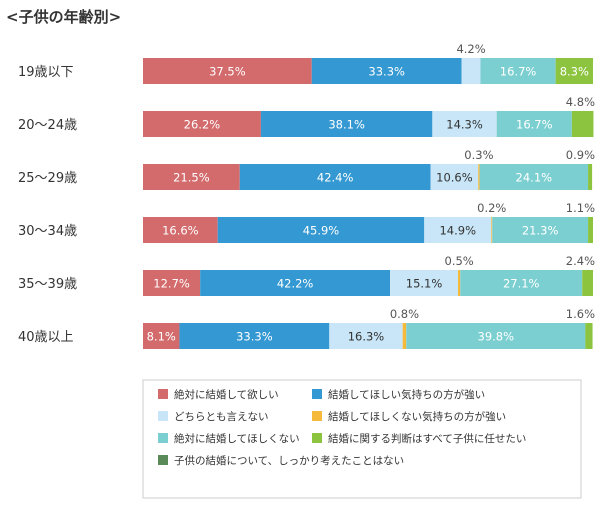  What do you see at coordinates (47, 284) in the screenshot?
I see `category-label: 35〜39歳` at bounding box center [47, 284].